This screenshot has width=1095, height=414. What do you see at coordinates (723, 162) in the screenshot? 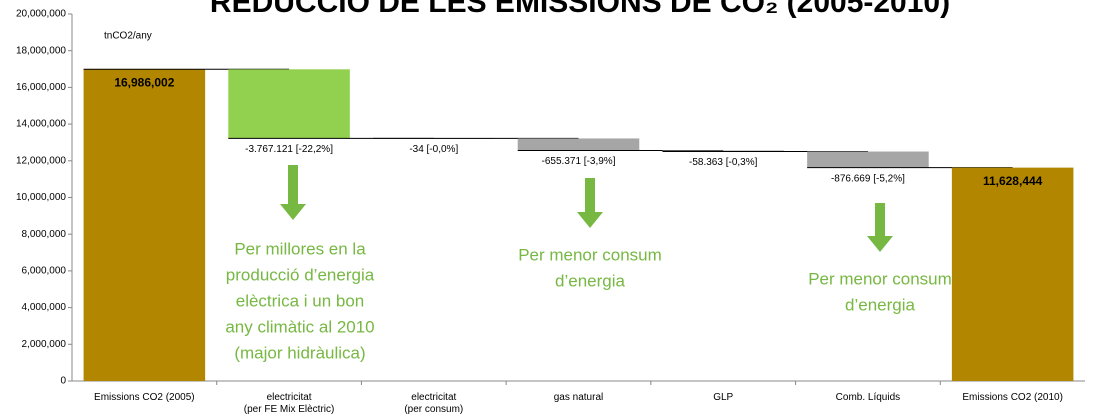
I see `value-label: -58.363 [-0,3%]` at bounding box center [723, 162].